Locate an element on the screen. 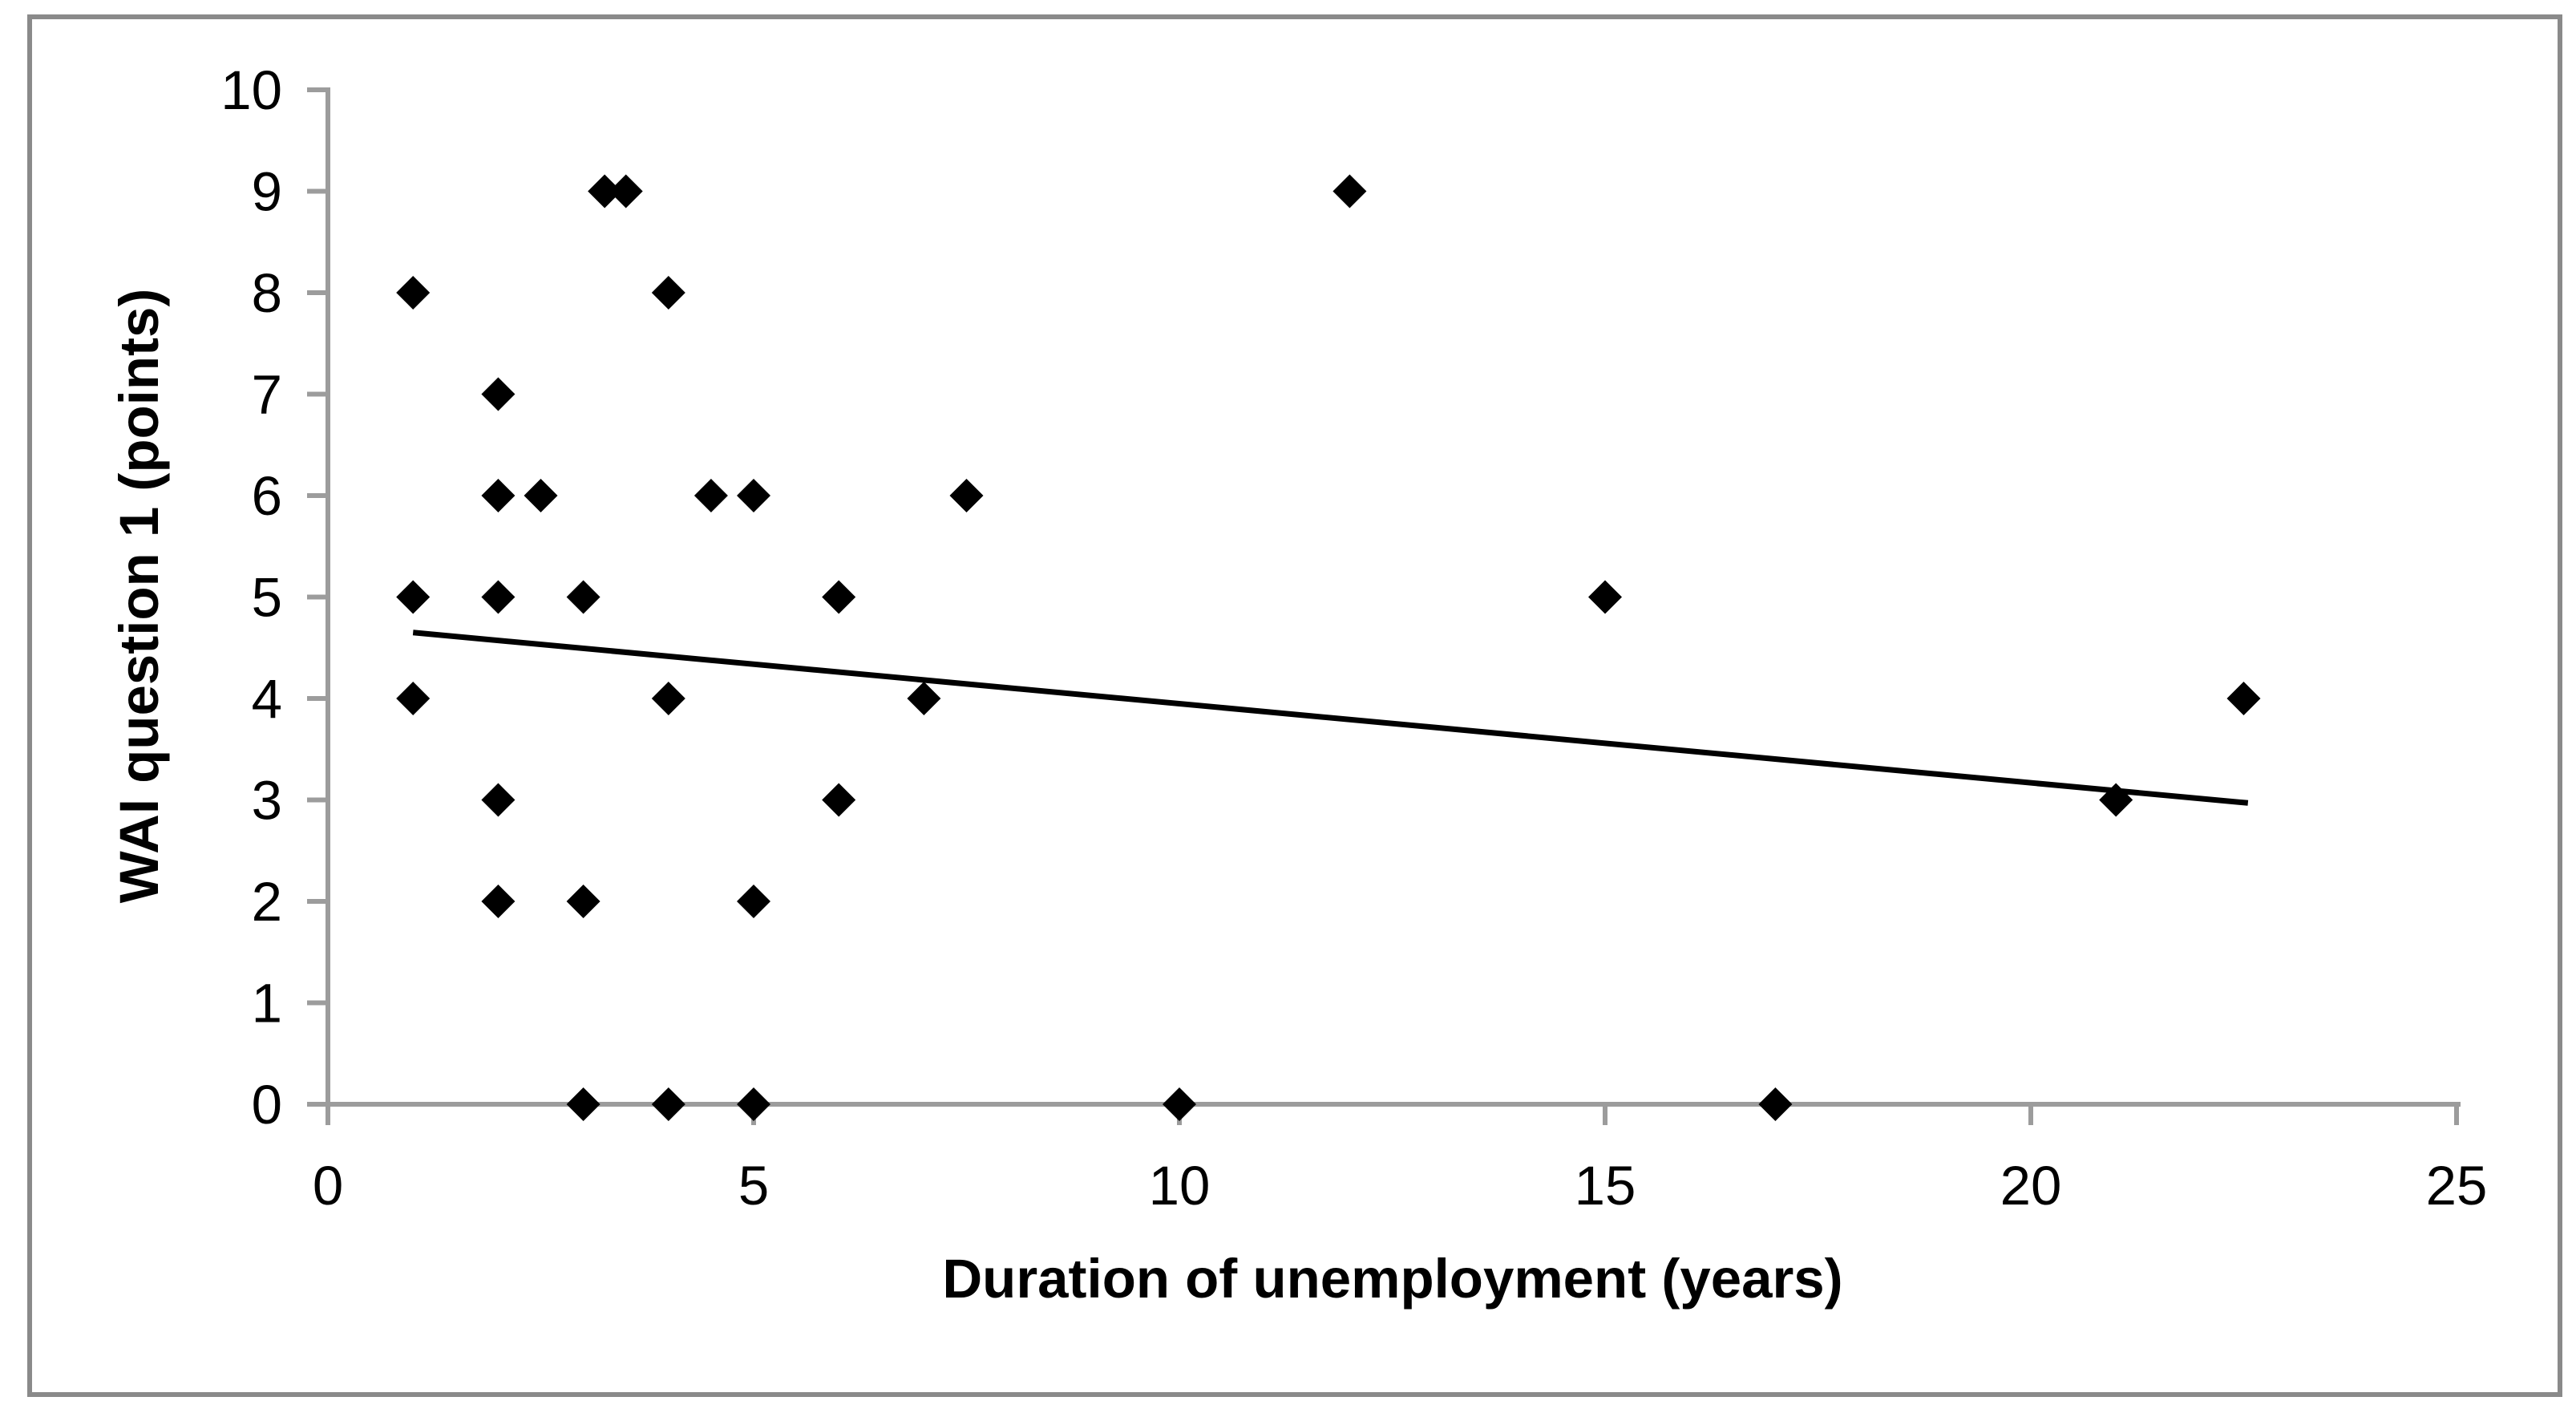  x-tick-label: 20 is located at coordinates (2031, 1186).